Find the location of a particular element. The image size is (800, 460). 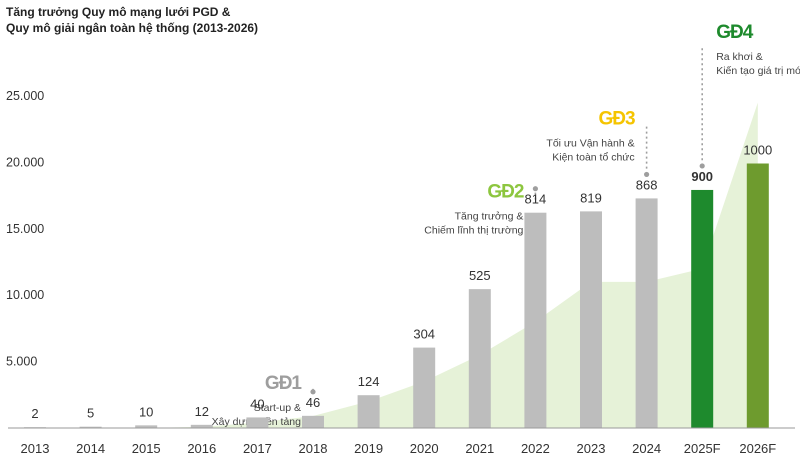

phase-desc-4-line-1: Ra khơi & is located at coordinates (739, 57).